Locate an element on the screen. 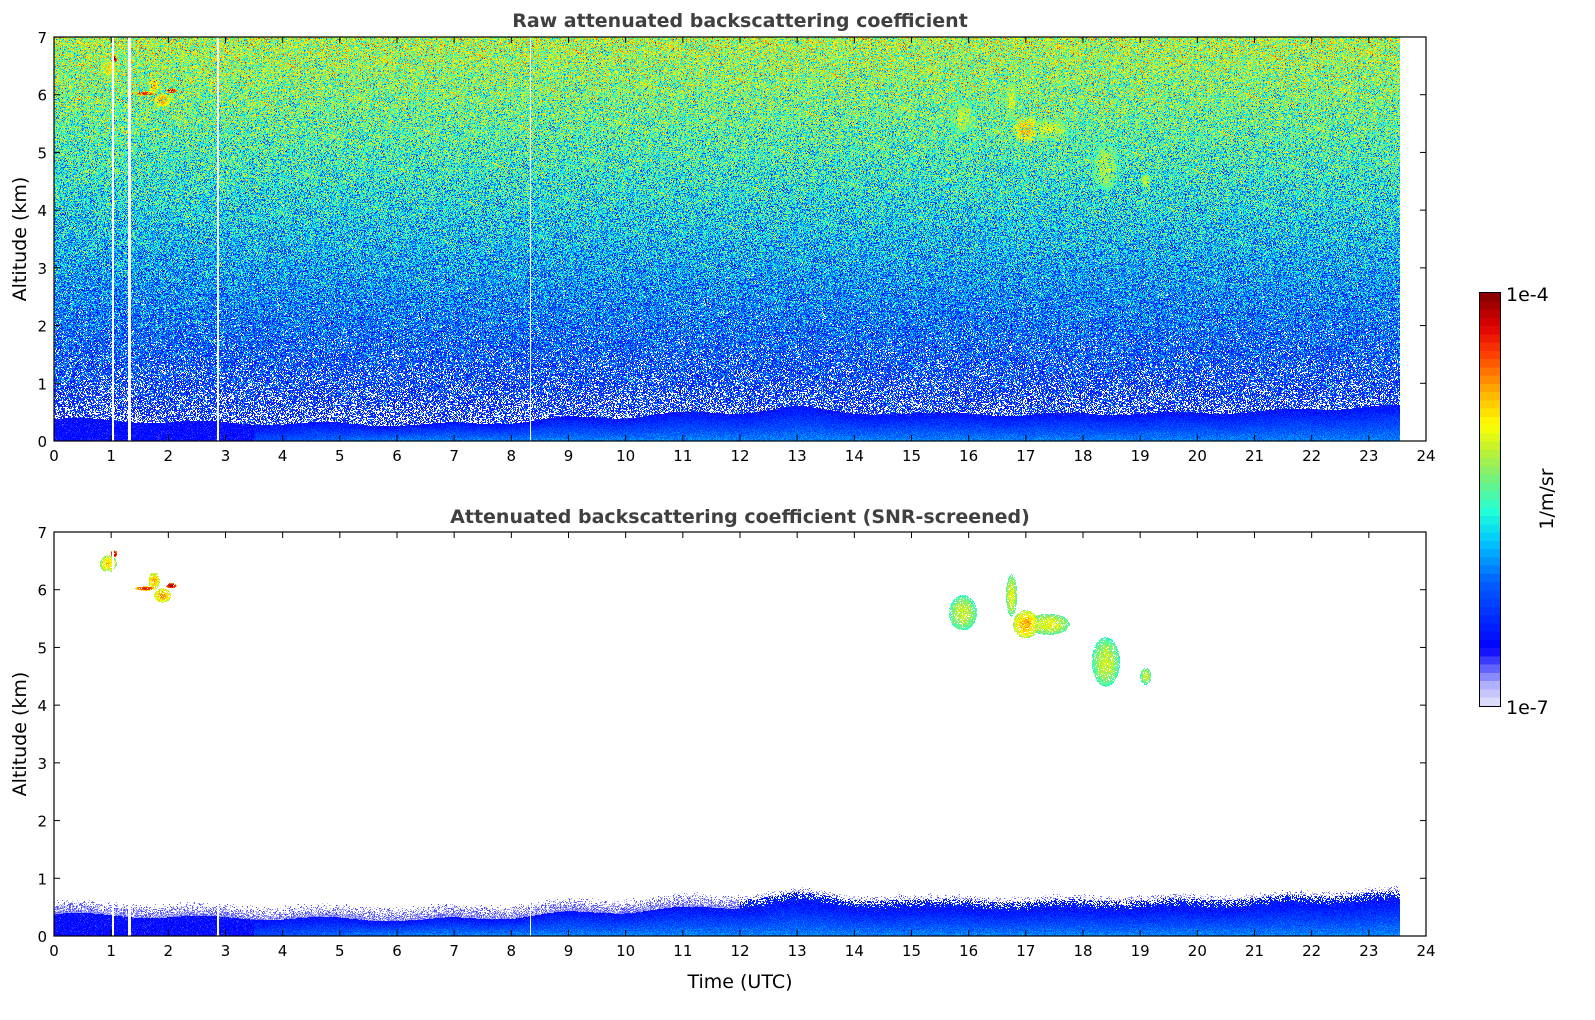 The image size is (1595, 1020). ylabel-raw: Altitude (km) is located at coordinates (20, 239).